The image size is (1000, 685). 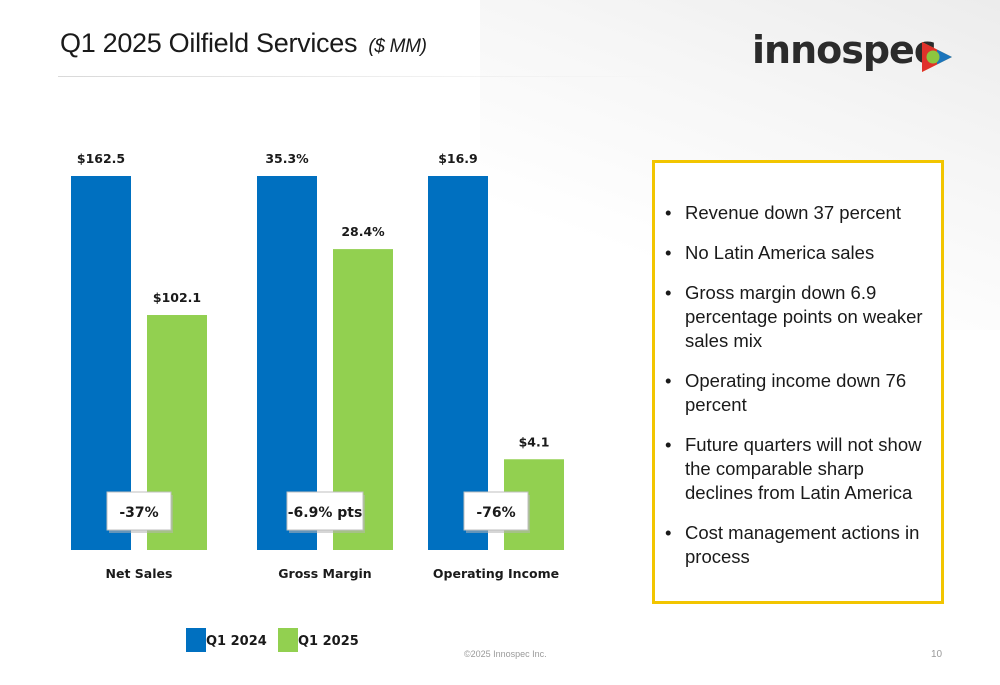 What do you see at coordinates (139, 573) in the screenshot?
I see `category-label: Net Sales` at bounding box center [139, 573].